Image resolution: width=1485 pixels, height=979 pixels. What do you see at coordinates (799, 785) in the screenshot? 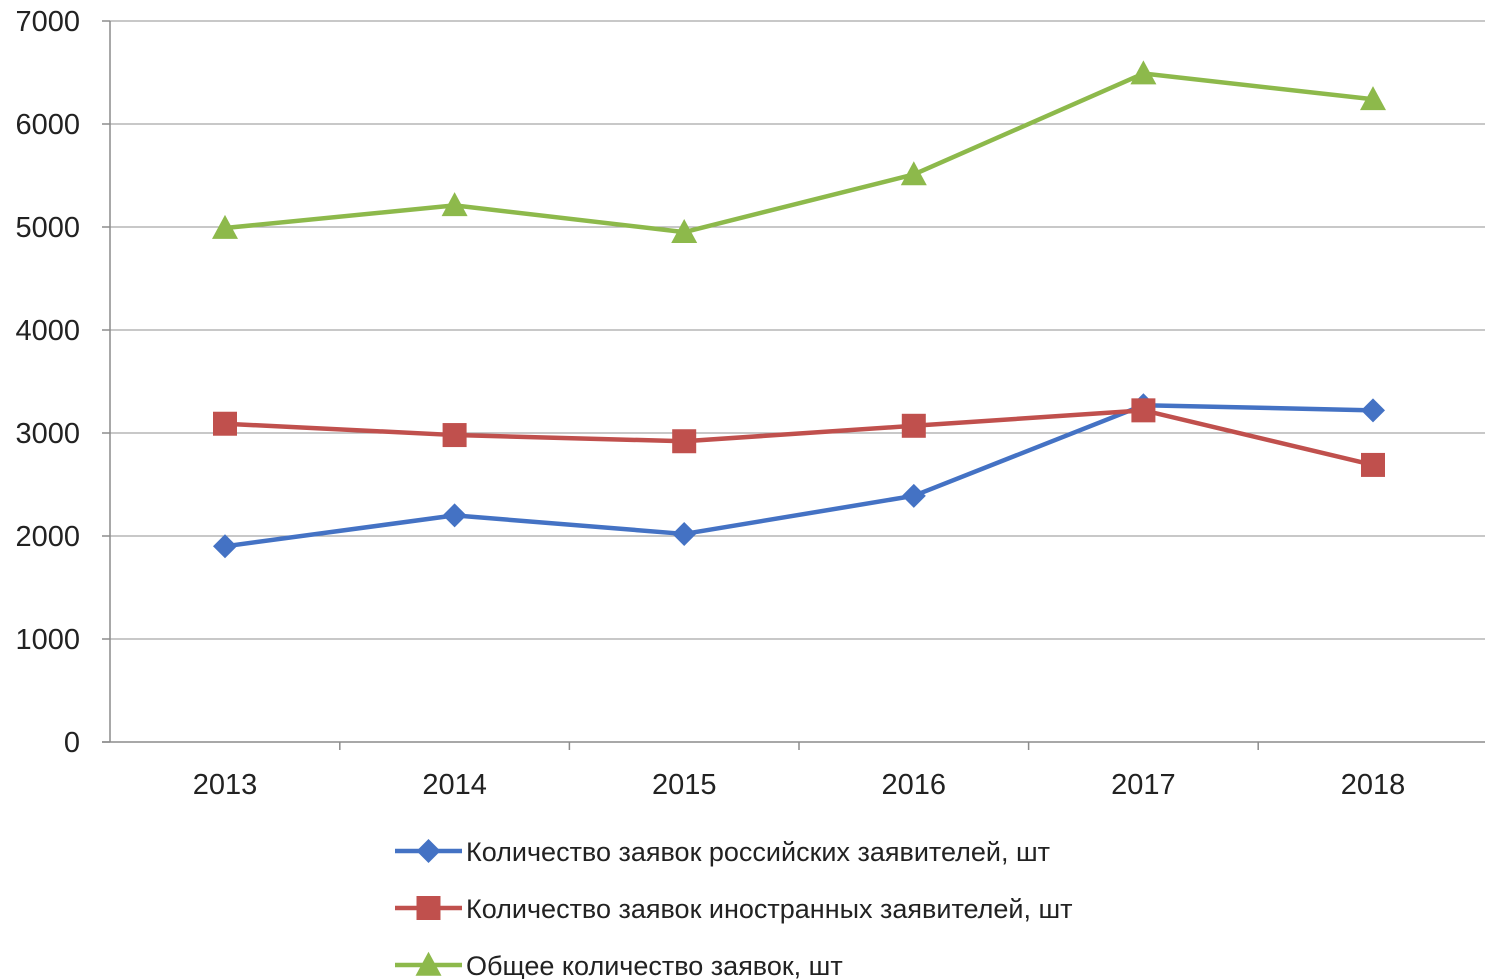
I see `x-tick-labels: 2013 2014 2015 2016 2017 2018` at bounding box center [799, 785].